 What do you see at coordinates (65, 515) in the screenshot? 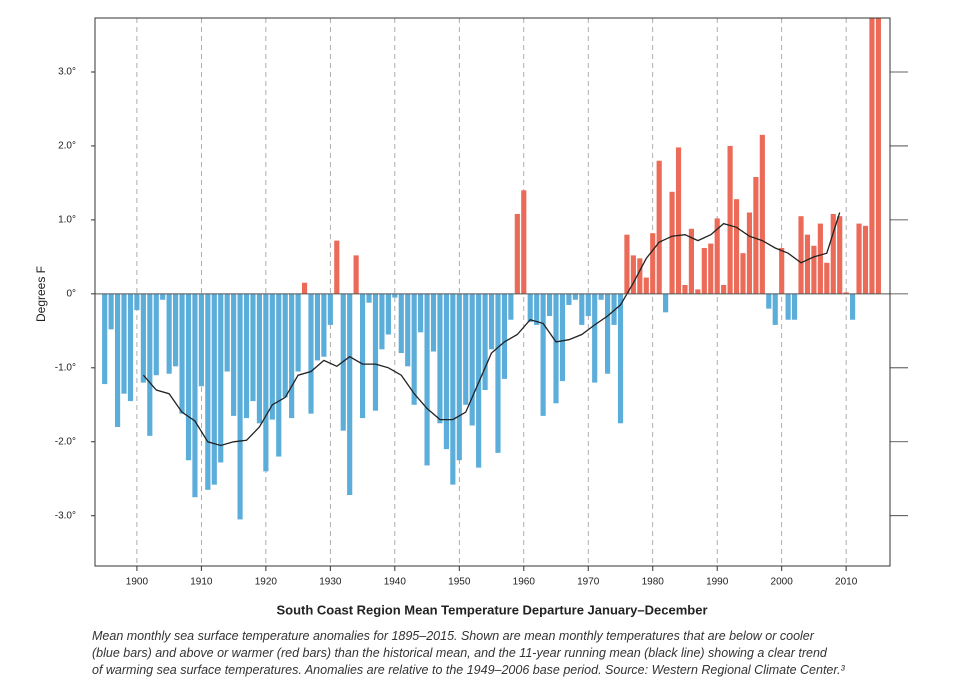
I see `y-tick-label: -3.0°` at bounding box center [65, 515].